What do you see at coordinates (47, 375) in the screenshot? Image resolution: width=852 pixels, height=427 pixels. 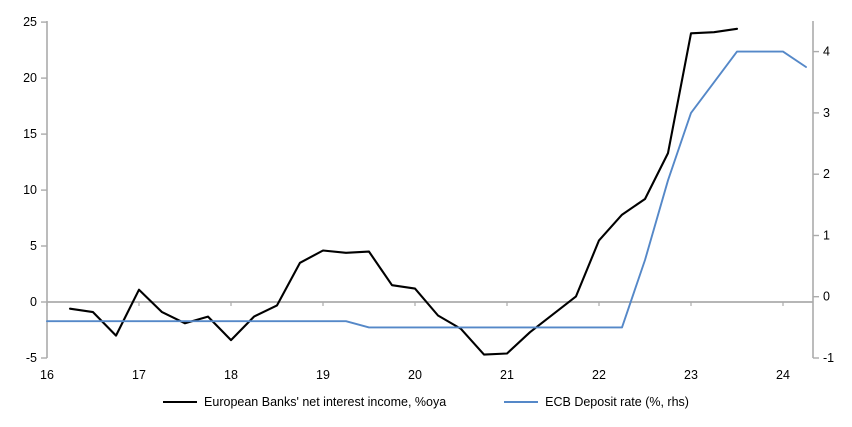 I see `x-axis-tick-label: 16` at bounding box center [47, 375].